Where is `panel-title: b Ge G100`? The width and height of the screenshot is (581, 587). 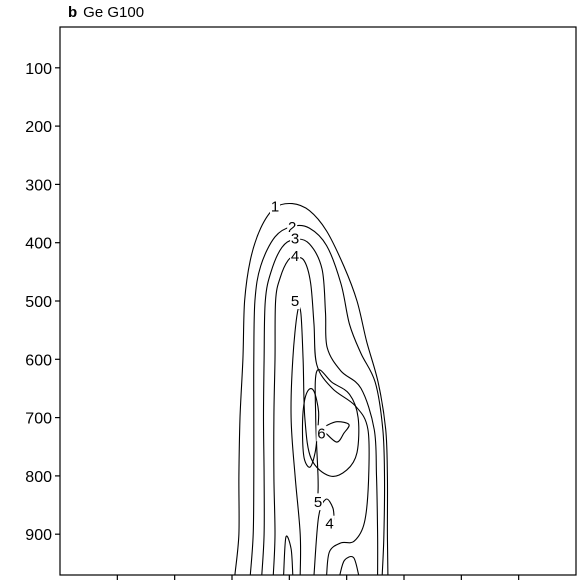
panel-title: b Ge G100 is located at coordinates (106, 12).